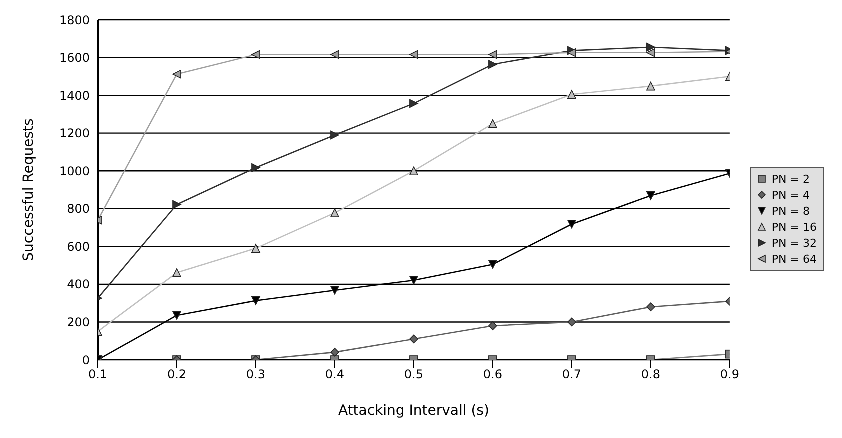  I want to click on y-tick-label: 400, so click(78, 285).